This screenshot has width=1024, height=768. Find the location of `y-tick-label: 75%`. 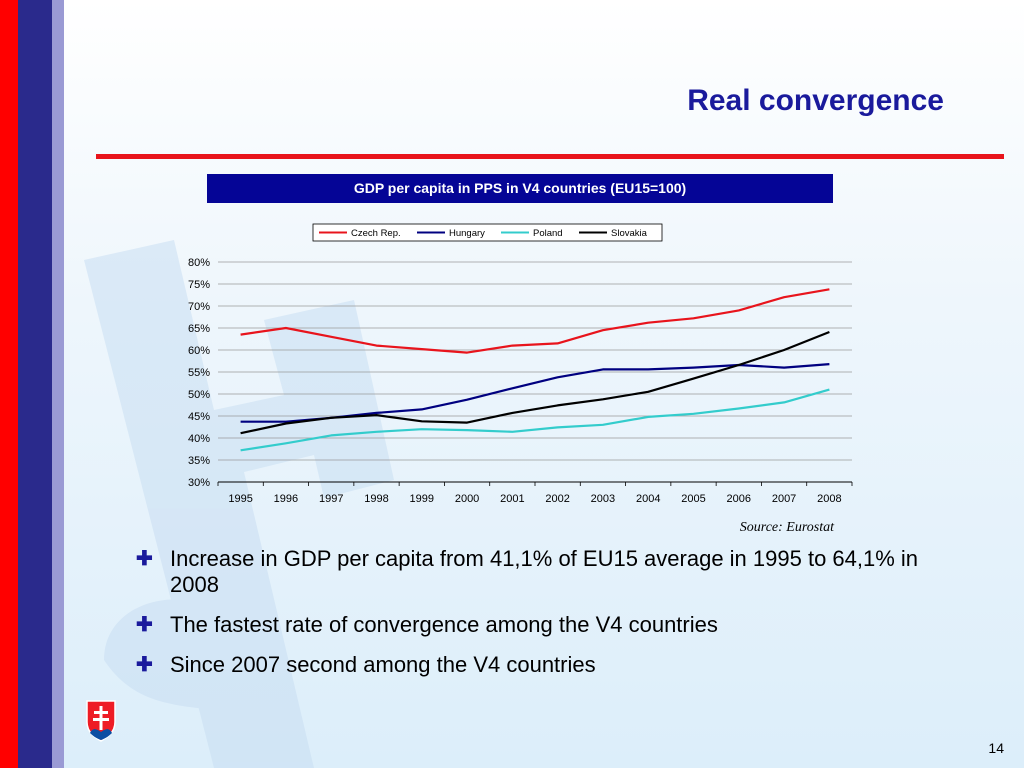

y-tick-label: 75% is located at coordinates (199, 285).